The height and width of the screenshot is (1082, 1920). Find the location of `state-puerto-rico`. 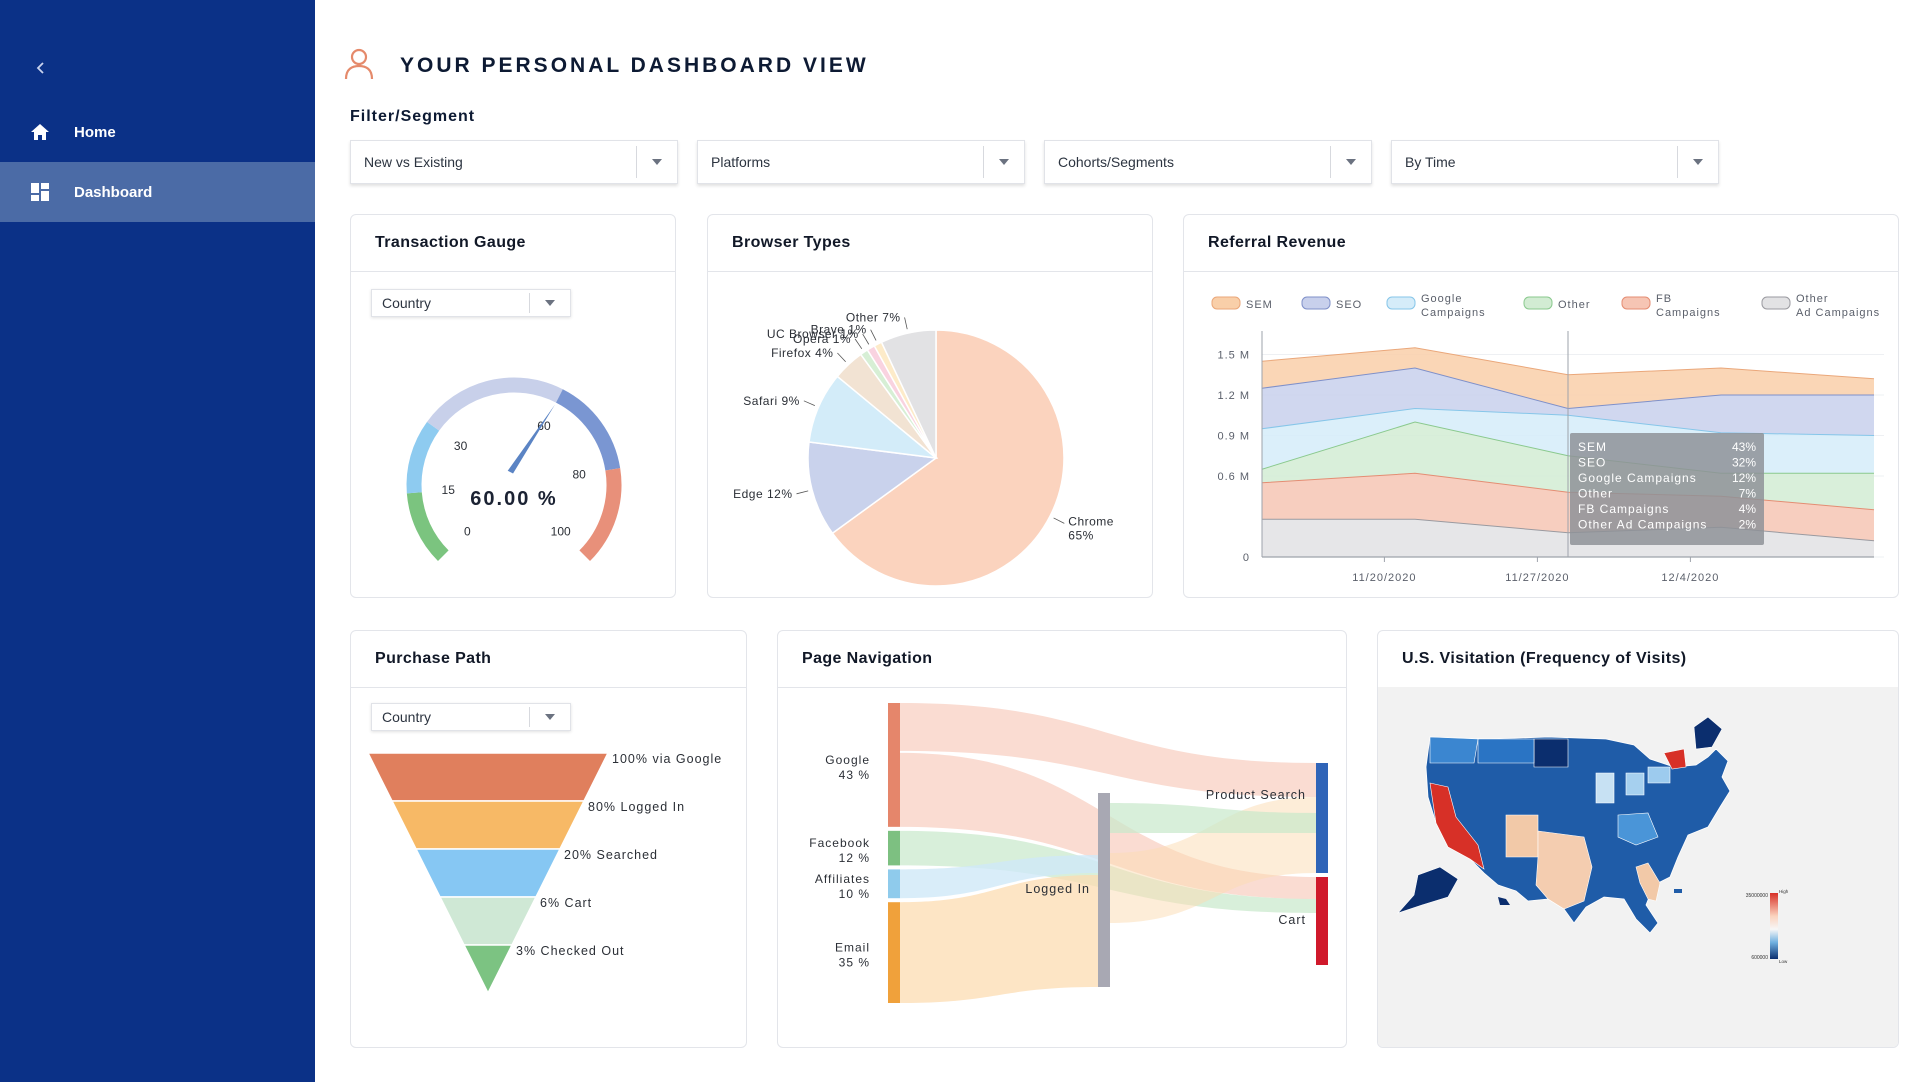

state-puerto-rico is located at coordinates (1678, 891).